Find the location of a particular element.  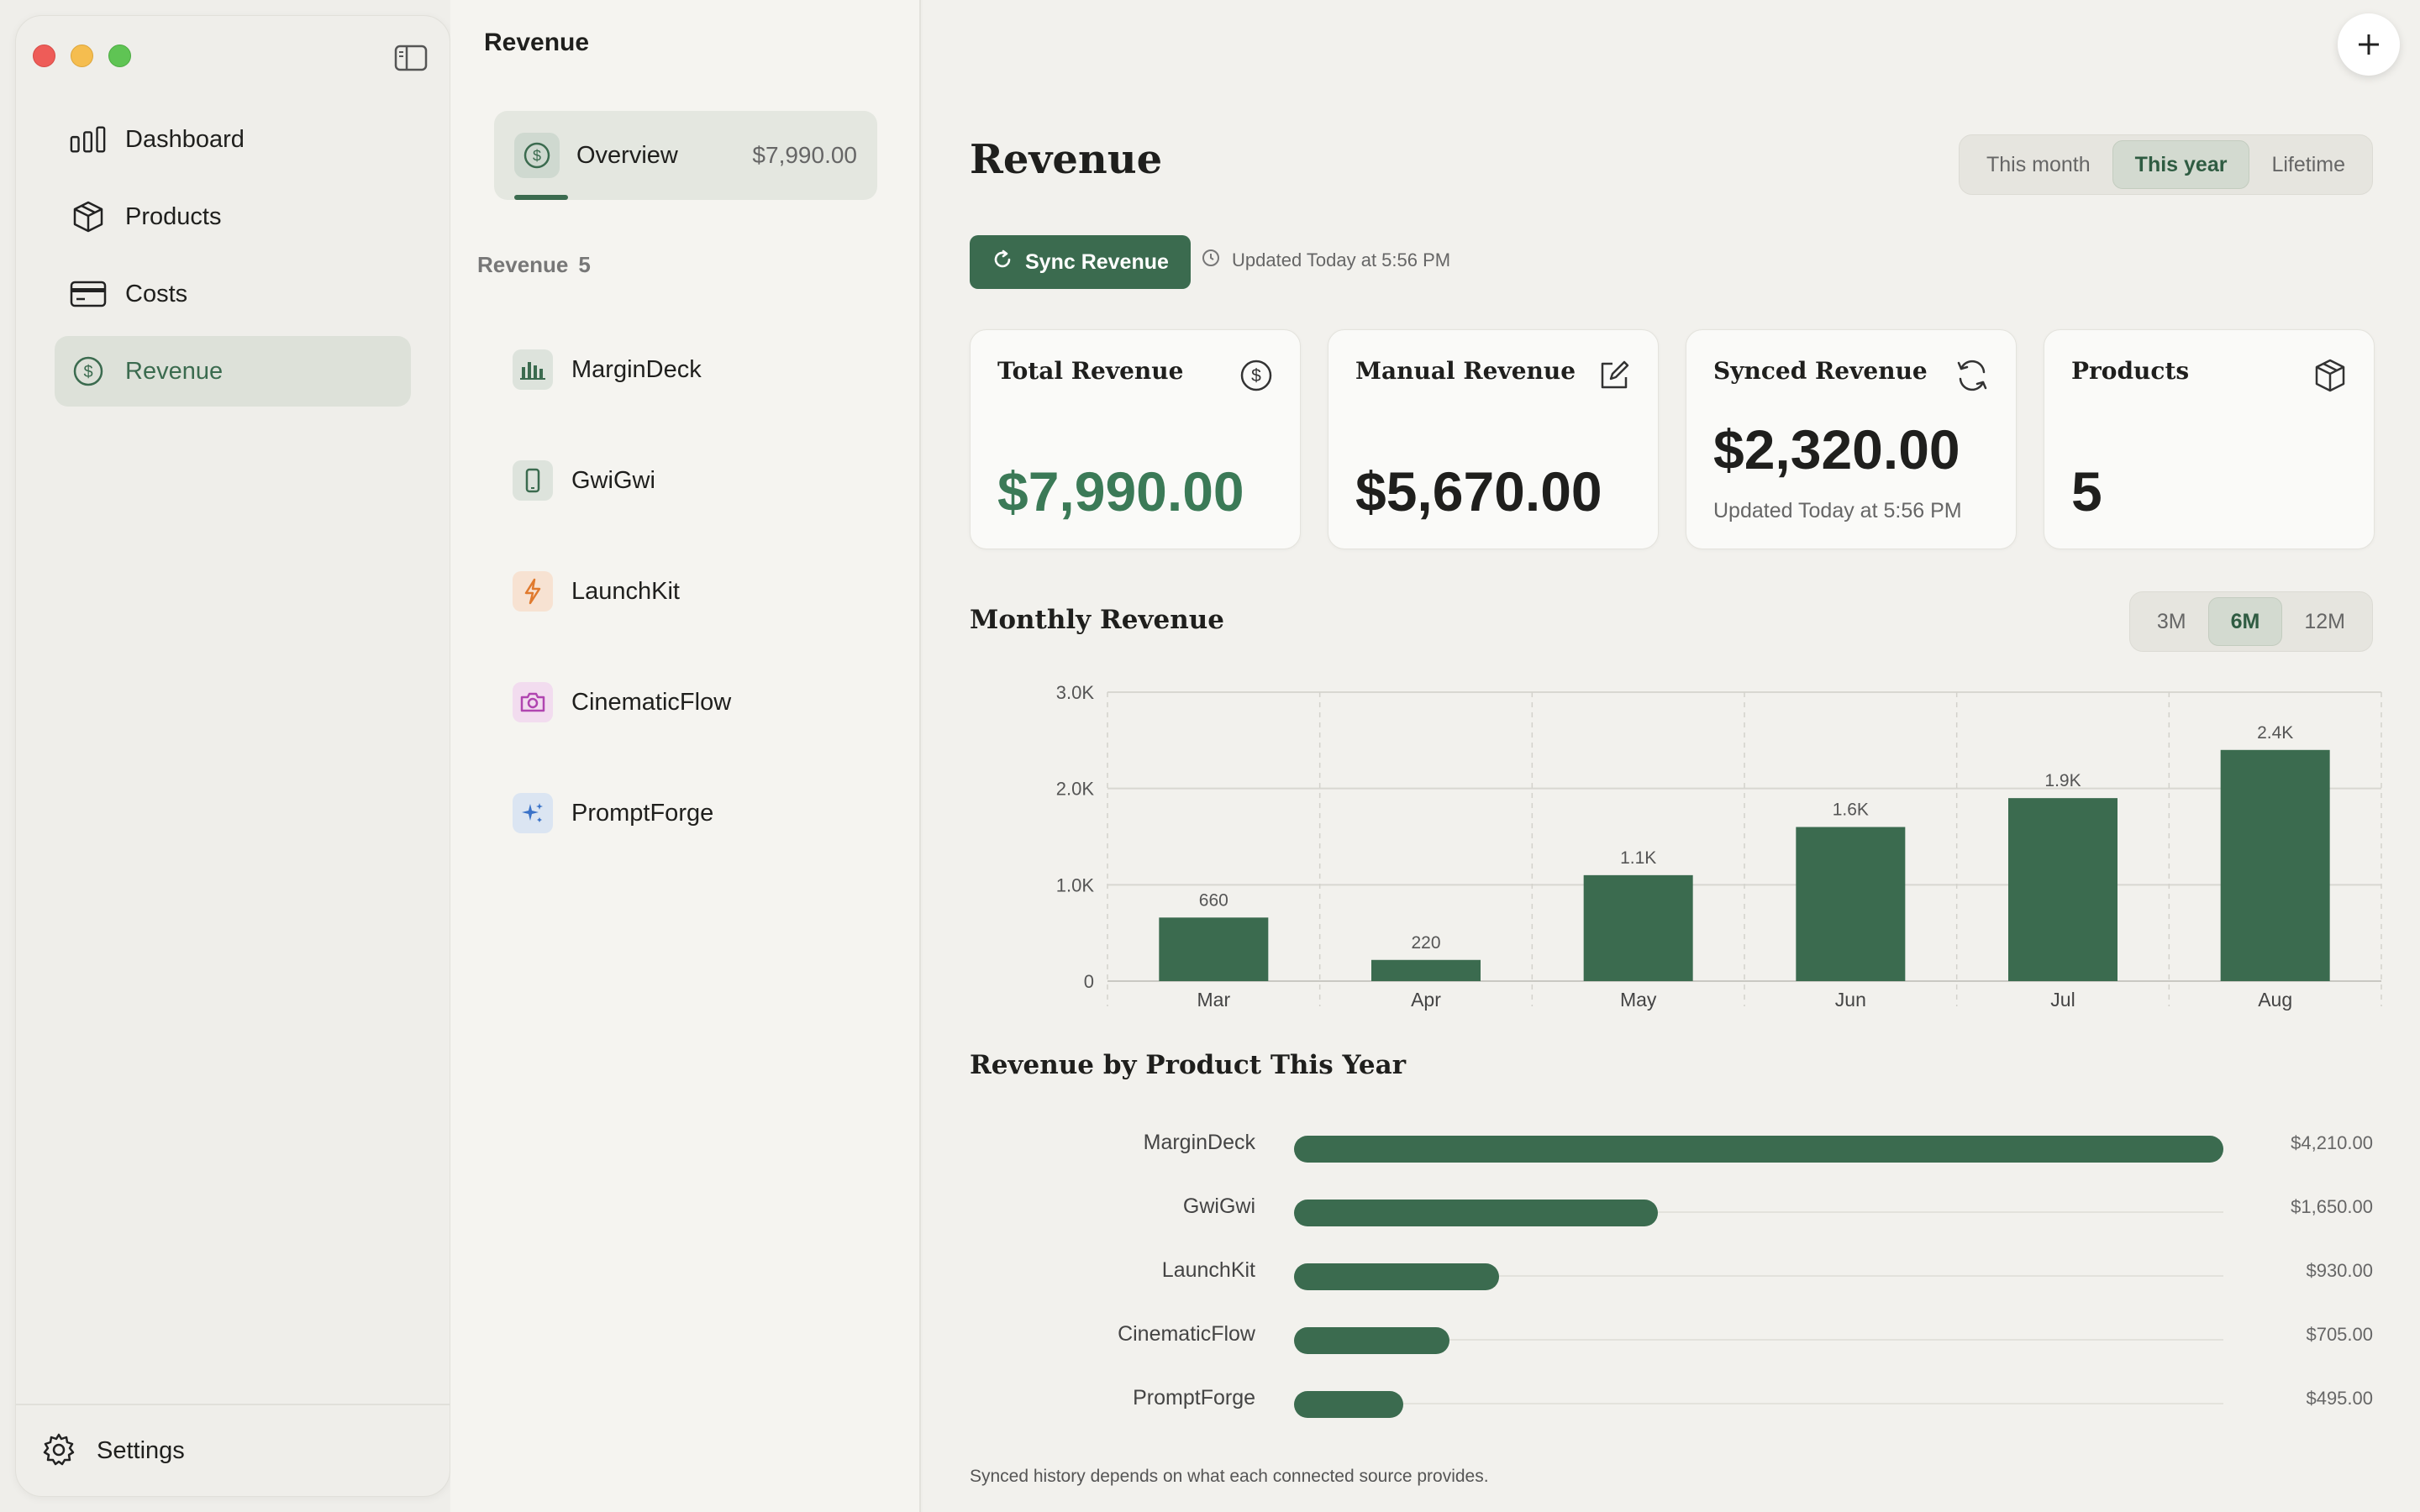

manual-revenue-card: Manual Revenue $5,670.00 is located at coordinates (1494, 439).